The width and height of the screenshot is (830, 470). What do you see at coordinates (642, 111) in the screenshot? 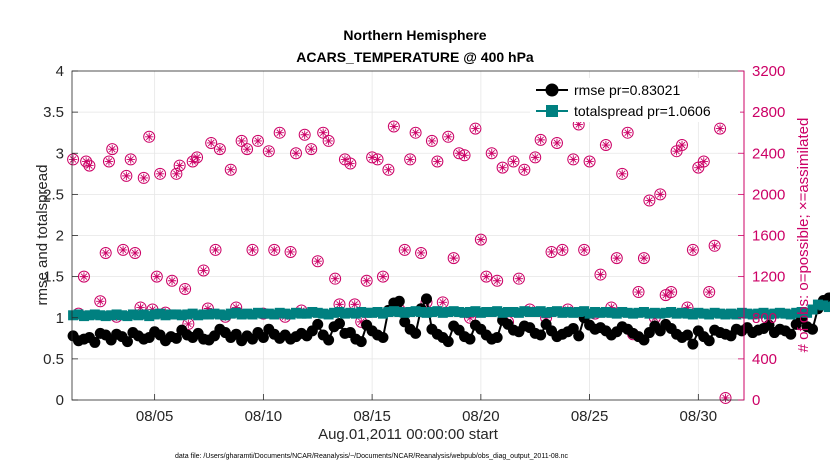
I see `legend-totalspread-label: totalspread pr=1.0606` at bounding box center [642, 111].